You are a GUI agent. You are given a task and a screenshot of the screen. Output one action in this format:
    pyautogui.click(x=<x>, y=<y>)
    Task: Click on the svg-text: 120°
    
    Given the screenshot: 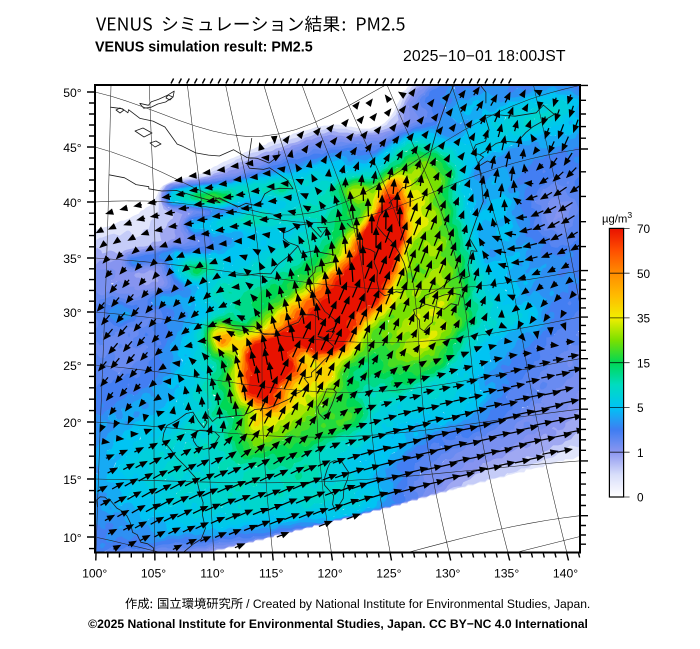 What is the action you would take?
    pyautogui.click(x=329, y=574)
    